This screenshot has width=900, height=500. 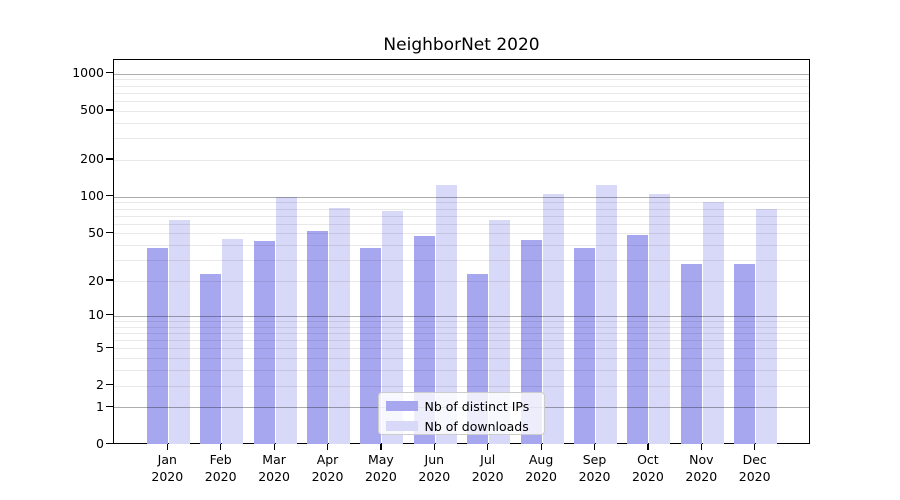 What do you see at coordinates (157, 346) in the screenshot?
I see `bar-distinct-ips-jan` at bounding box center [157, 346].